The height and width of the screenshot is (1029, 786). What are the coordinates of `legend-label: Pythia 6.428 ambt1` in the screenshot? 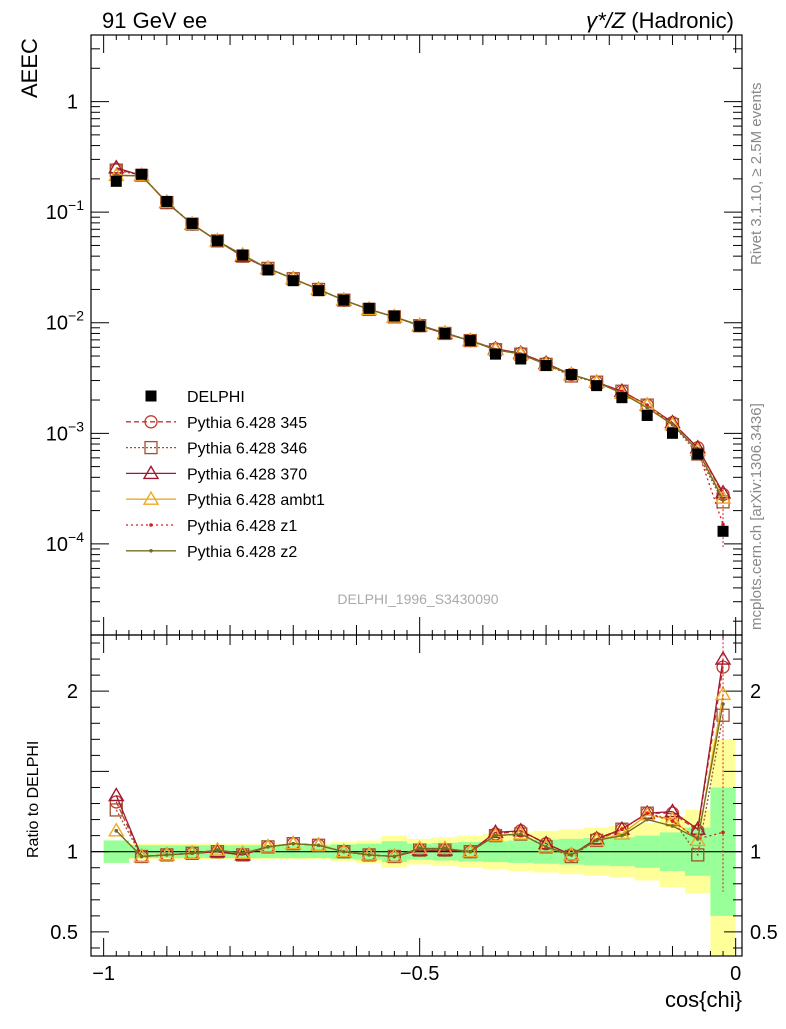 It's located at (256, 500).